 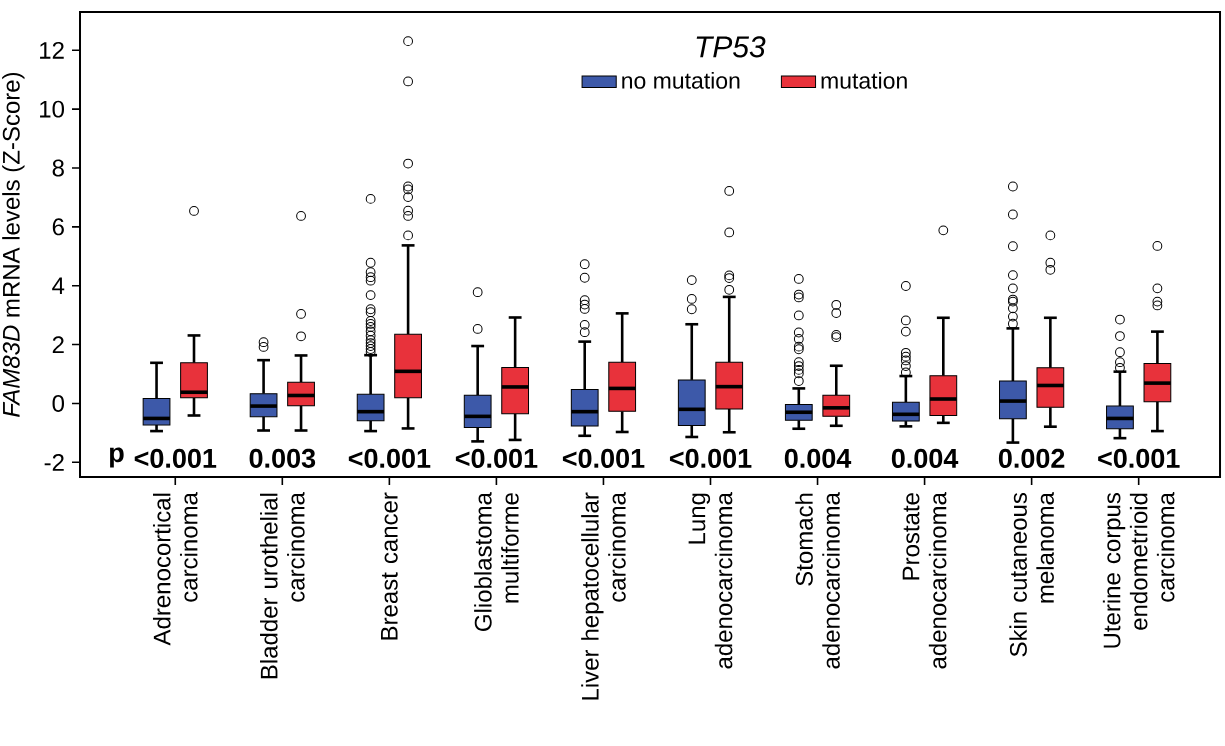 What do you see at coordinates (58, 168) in the screenshot?
I see `y-tick-label: 8` at bounding box center [58, 168].